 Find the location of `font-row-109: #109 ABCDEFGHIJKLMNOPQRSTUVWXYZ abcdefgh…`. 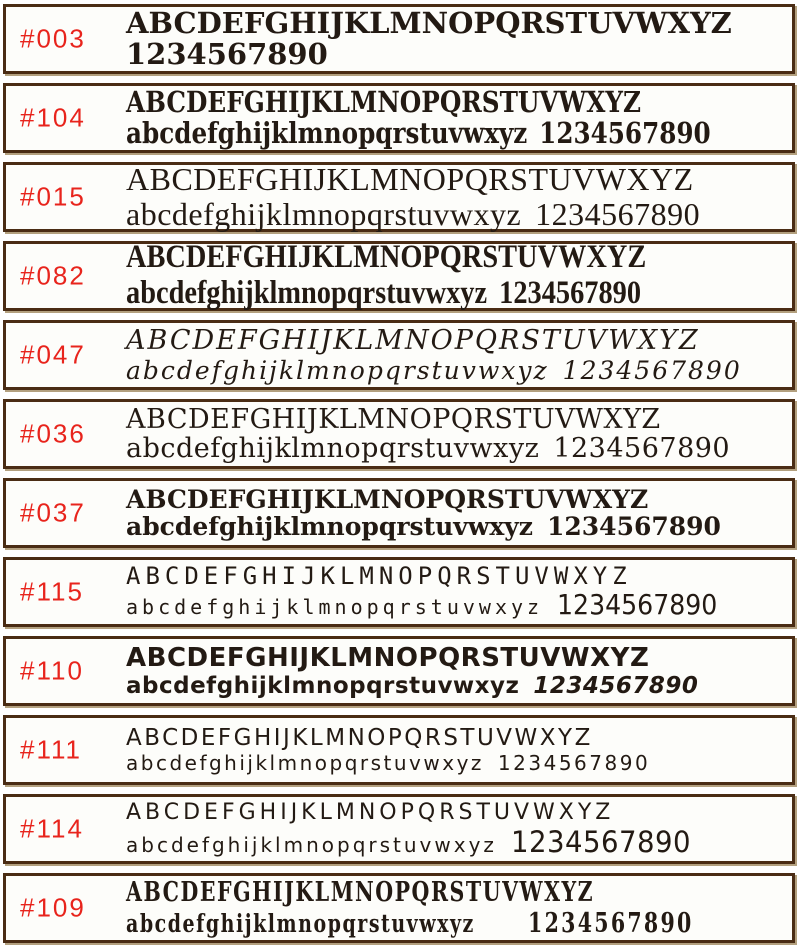

font-row-109: #109 ABCDEFGHIJKLMNOPQRSTUVWXYZ abcdefgh… is located at coordinates (399, 908).